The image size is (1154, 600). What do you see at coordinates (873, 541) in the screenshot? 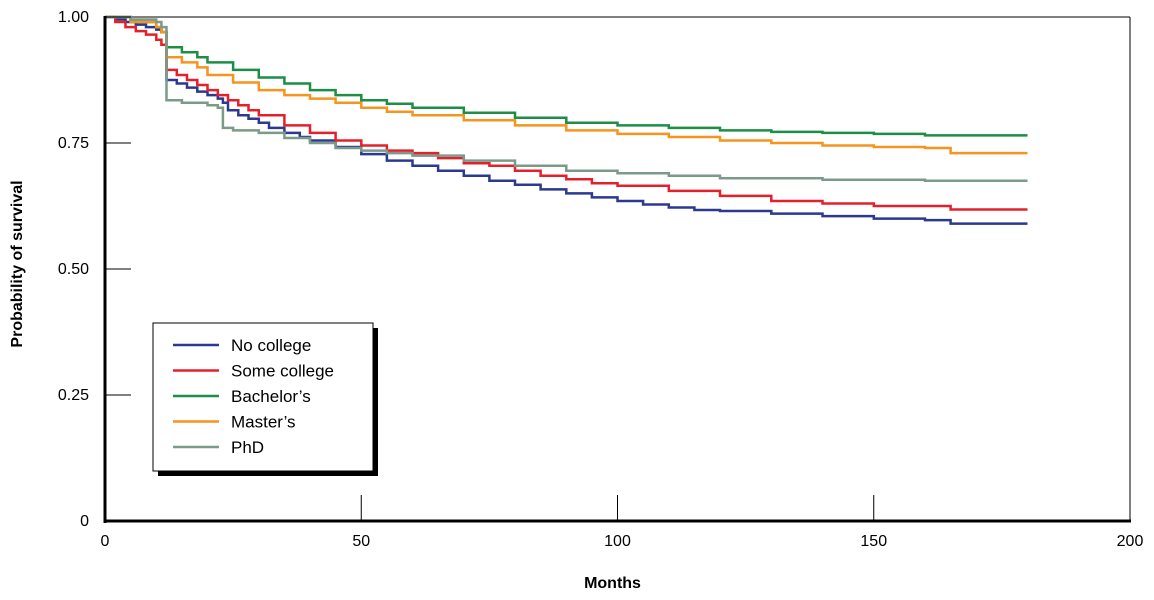
I see `x-tick-label-3: 150` at bounding box center [873, 541].